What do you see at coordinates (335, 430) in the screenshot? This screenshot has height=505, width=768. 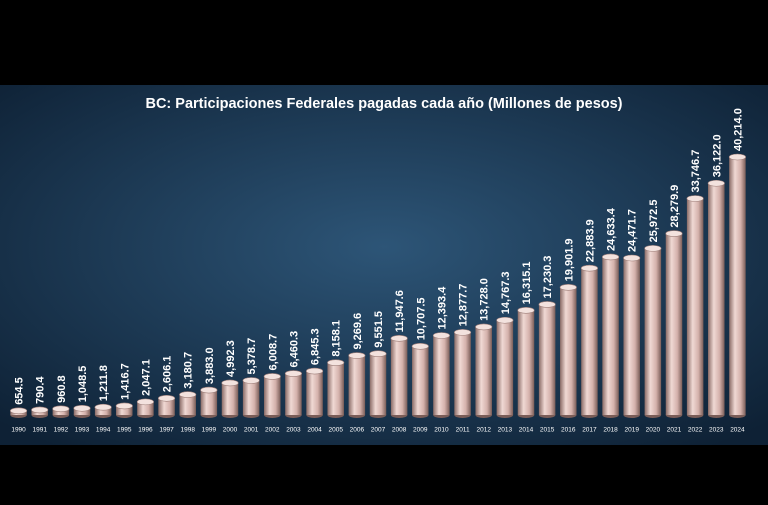 I see `x-tick-label: 2005` at bounding box center [335, 430].